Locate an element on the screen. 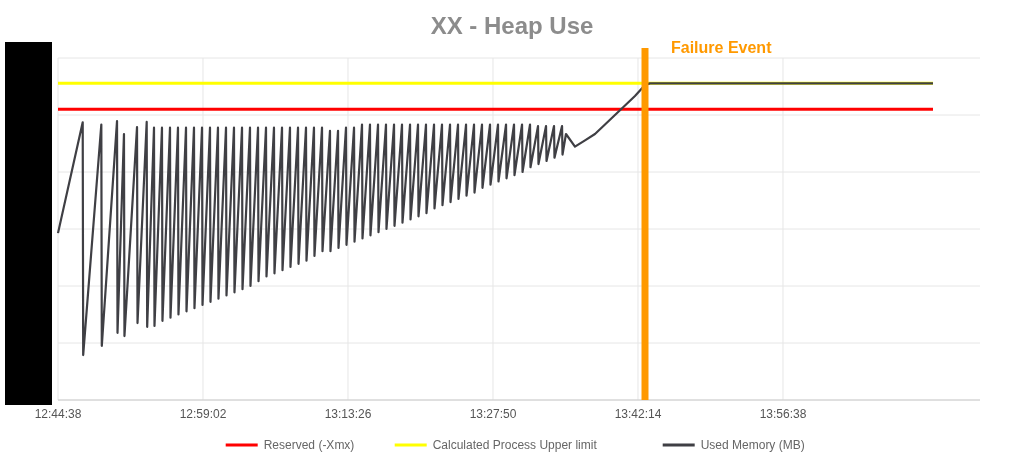 The height and width of the screenshot is (467, 1024). x-tick-label: 13:42:14 is located at coordinates (638, 414).